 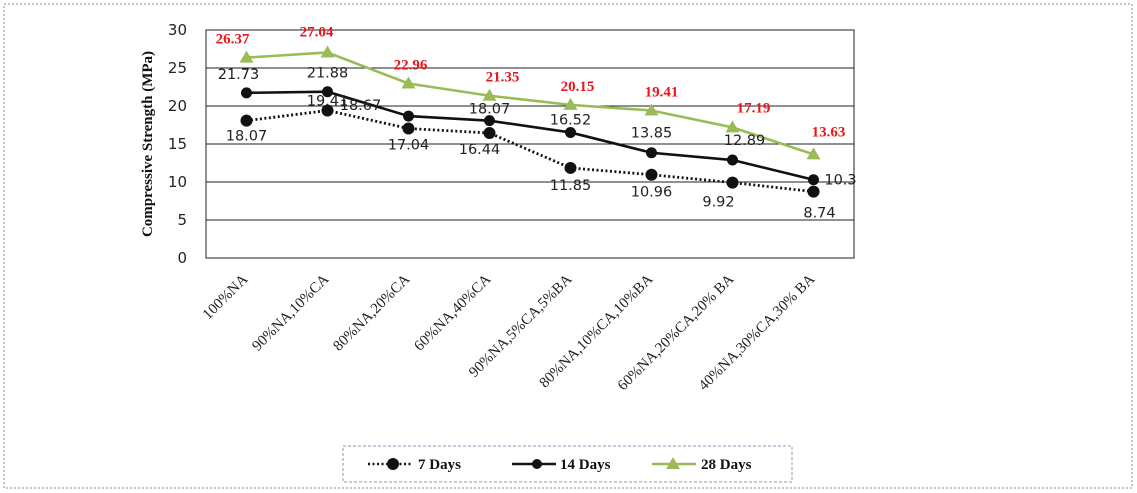 I want to click on data-label: 12.89, so click(x=745, y=141).